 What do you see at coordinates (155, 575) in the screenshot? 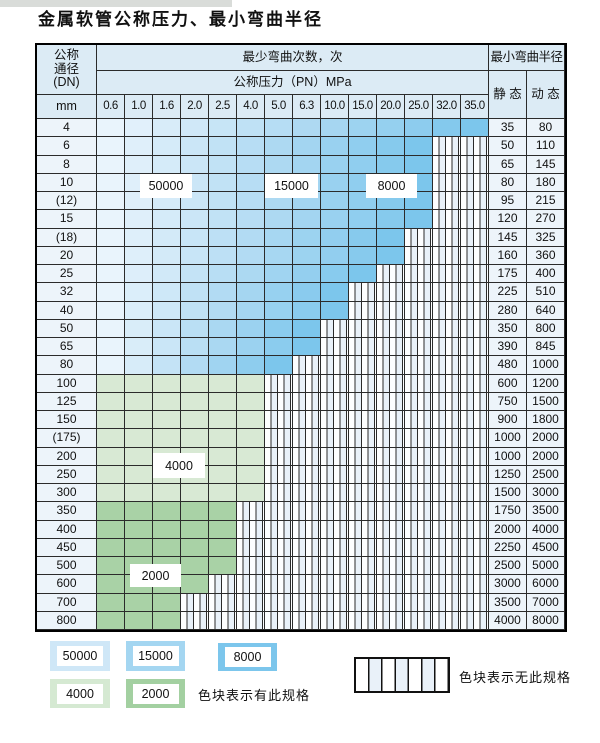
I see `cycle-label-2000: 2000` at bounding box center [155, 575].